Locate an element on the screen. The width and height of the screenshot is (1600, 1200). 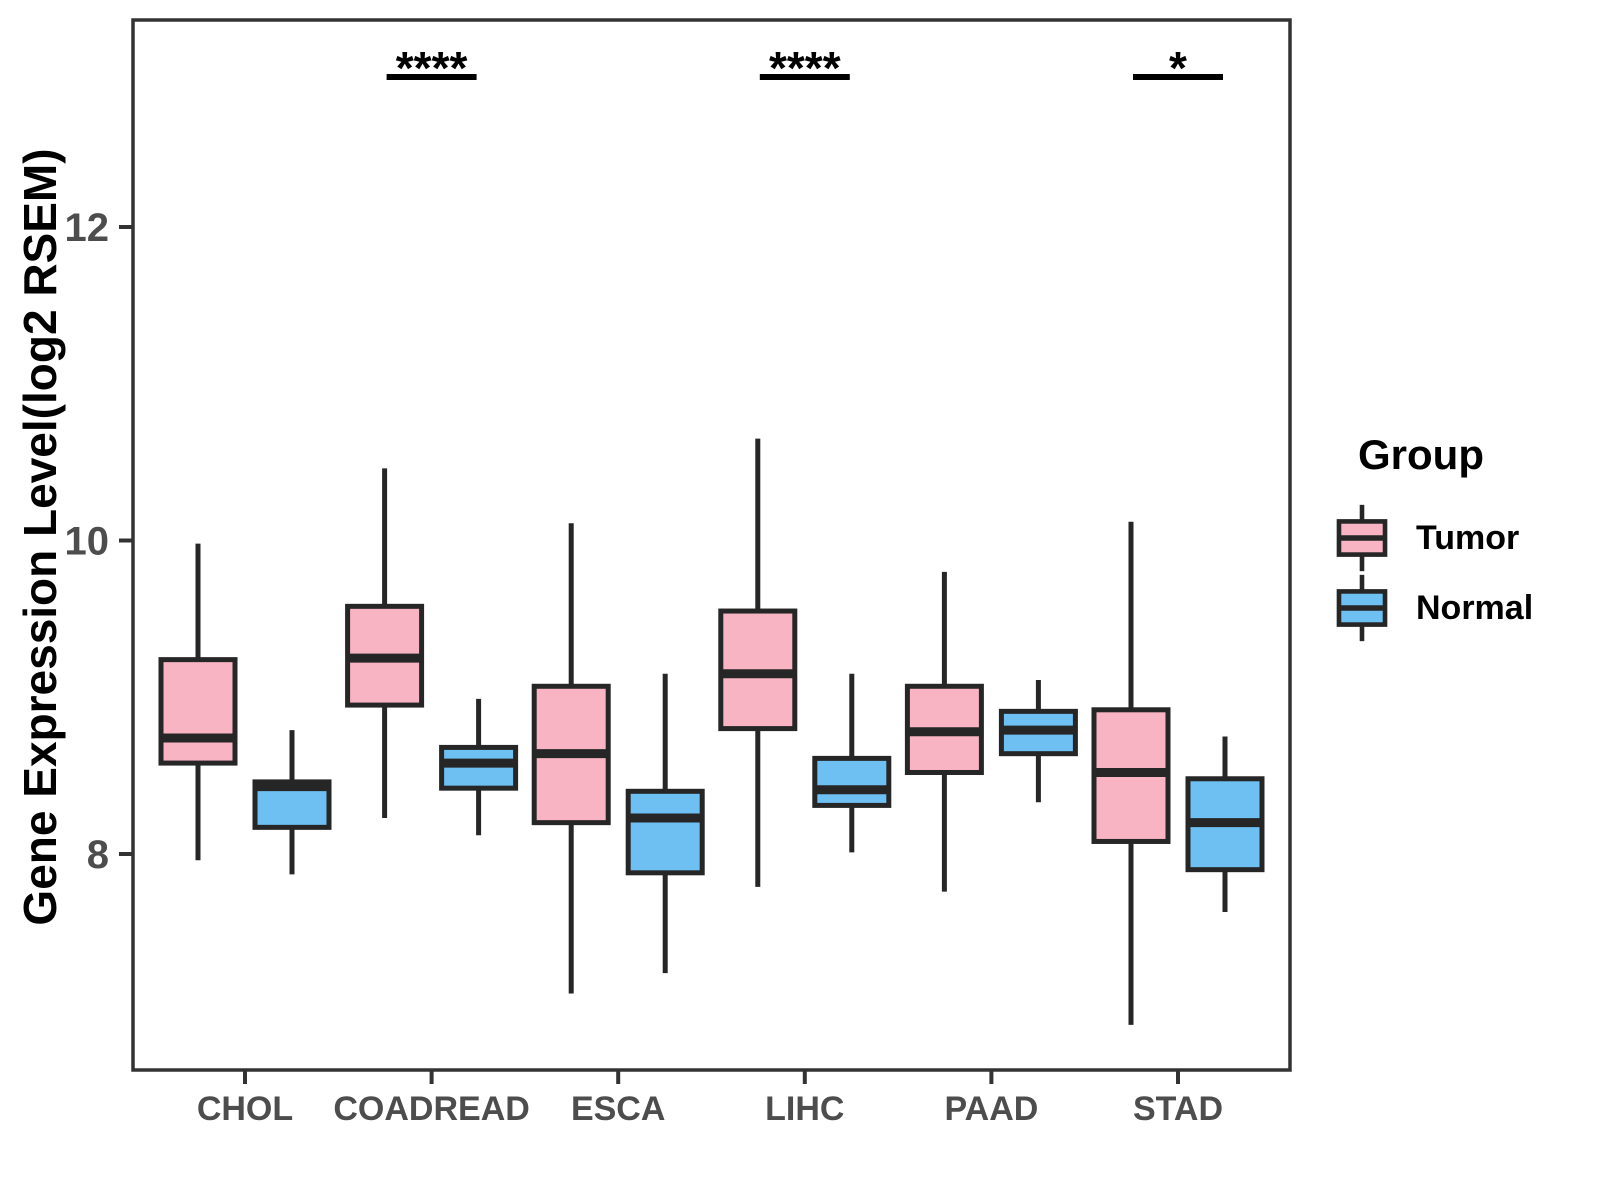
y-axis-tick-label: 12 is located at coordinates (87, 228).